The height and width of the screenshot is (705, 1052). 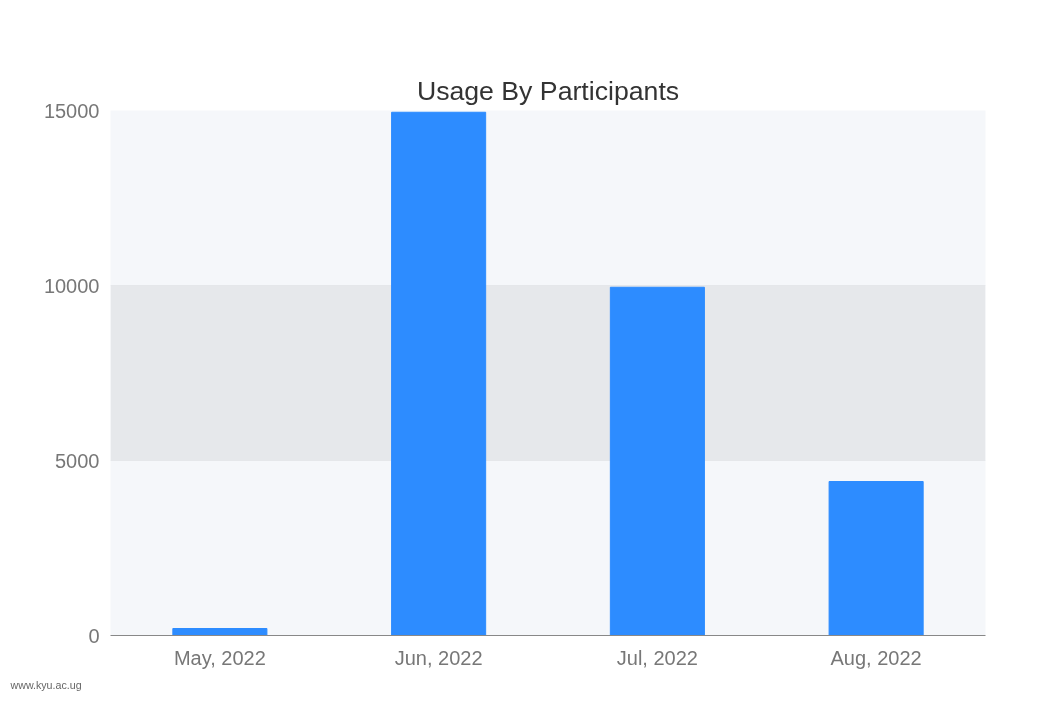 I want to click on y-tick-label: 0, so click(x=94, y=635).